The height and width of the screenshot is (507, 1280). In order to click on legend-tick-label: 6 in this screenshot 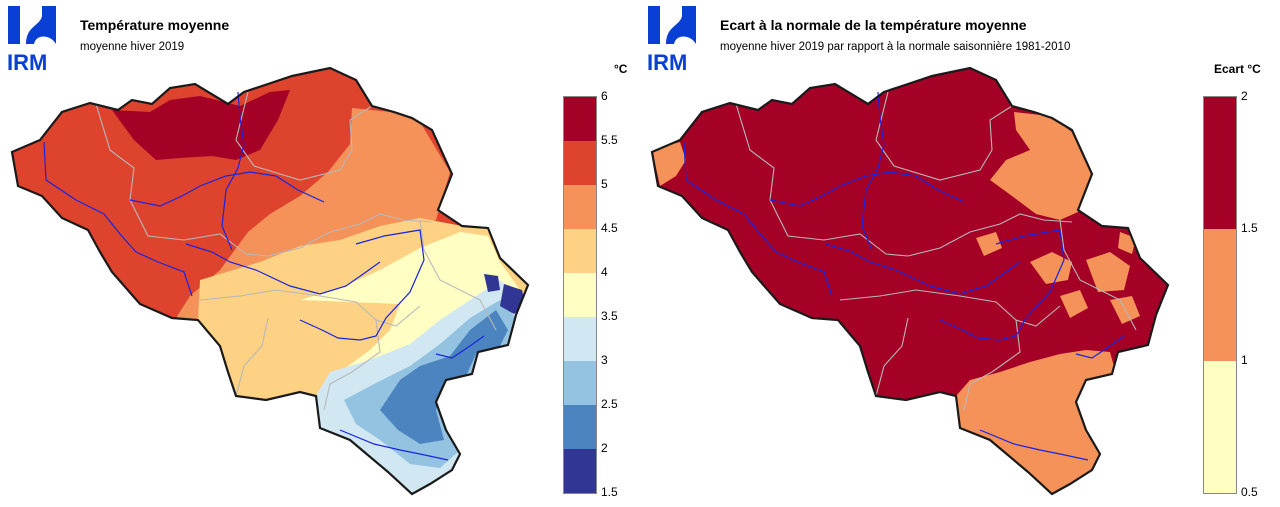, I will do `click(604, 96)`.